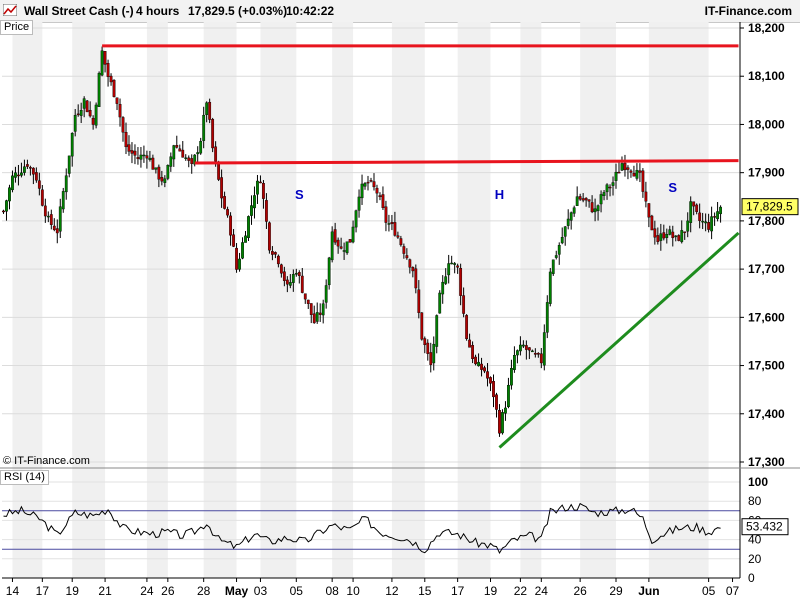 This screenshot has width=800, height=600. I want to click on brand-label: IT-Finance.com, so click(748, 11).